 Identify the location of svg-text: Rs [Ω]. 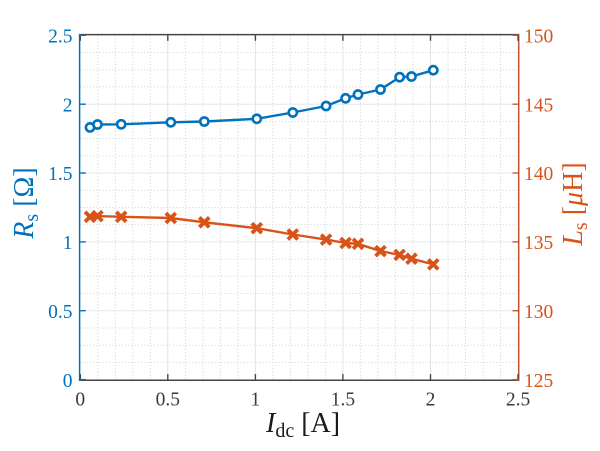
(26, 203).